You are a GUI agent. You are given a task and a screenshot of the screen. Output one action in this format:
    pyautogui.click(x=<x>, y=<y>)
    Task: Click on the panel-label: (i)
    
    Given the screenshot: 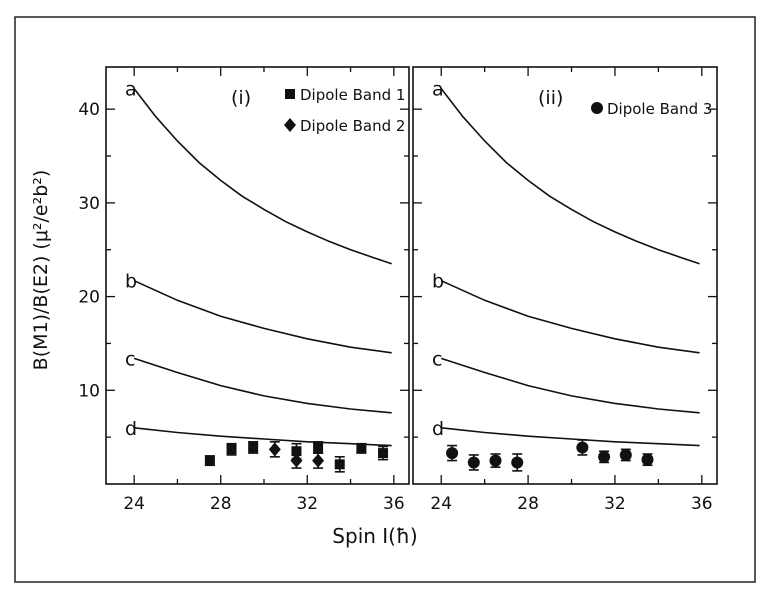 What is the action you would take?
    pyautogui.click(x=241, y=98)
    